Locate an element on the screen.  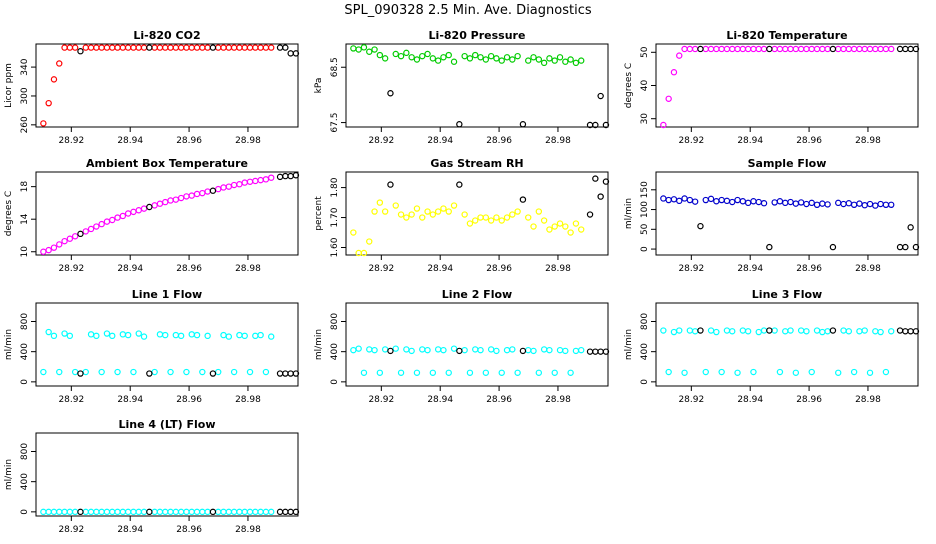
y-axis-label: ml/min is located at coordinates (629, 344).